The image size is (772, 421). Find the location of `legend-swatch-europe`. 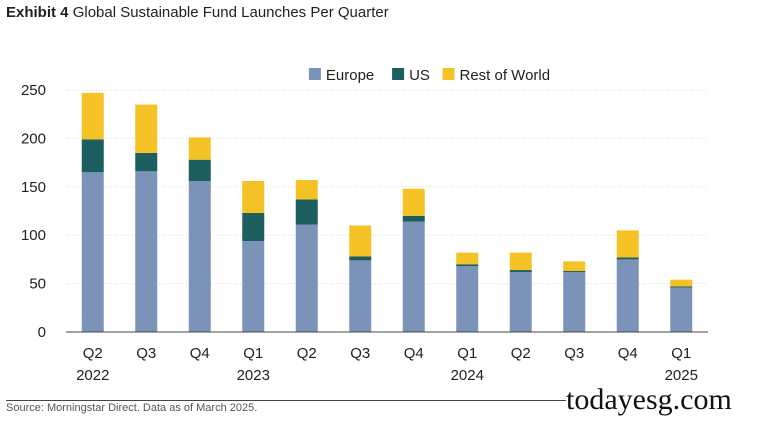

legend-swatch-europe is located at coordinates (314, 74).